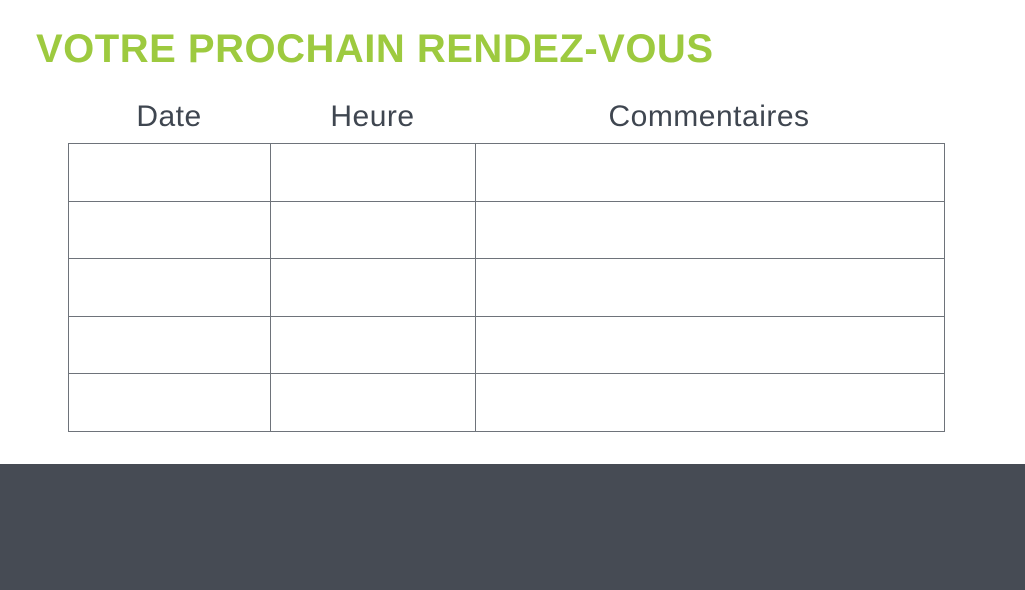 The height and width of the screenshot is (590, 1025). Describe the element at coordinates (505, 117) in the screenshot. I see `table-column-headers: Date Heure Commentaires` at that location.